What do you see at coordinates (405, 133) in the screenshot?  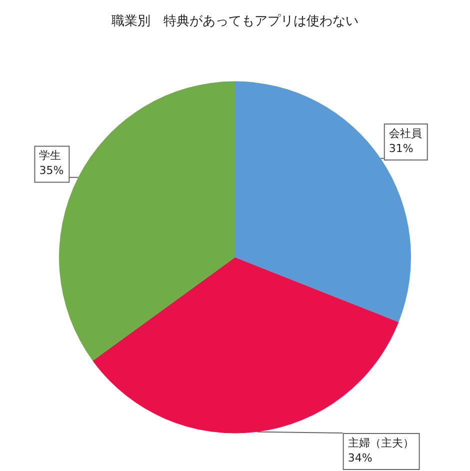 I see `slice-label: 会社員` at bounding box center [405, 133].